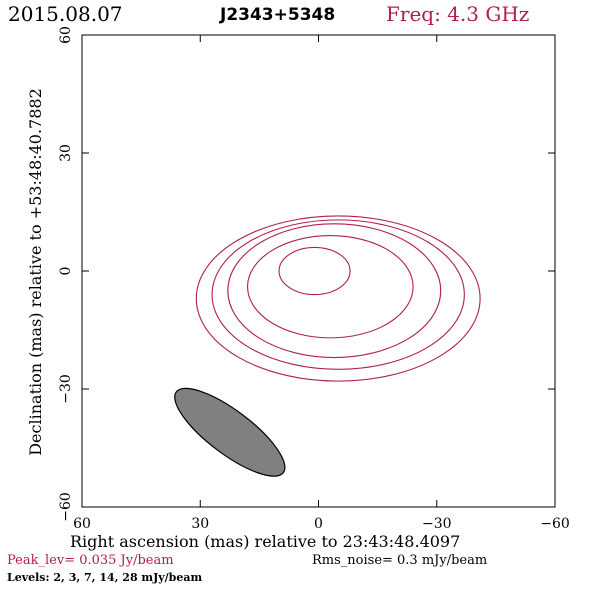 The width and height of the screenshot is (590, 590). Describe the element at coordinates (66, 271) in the screenshot. I see `y-tick-label: 0` at that location.